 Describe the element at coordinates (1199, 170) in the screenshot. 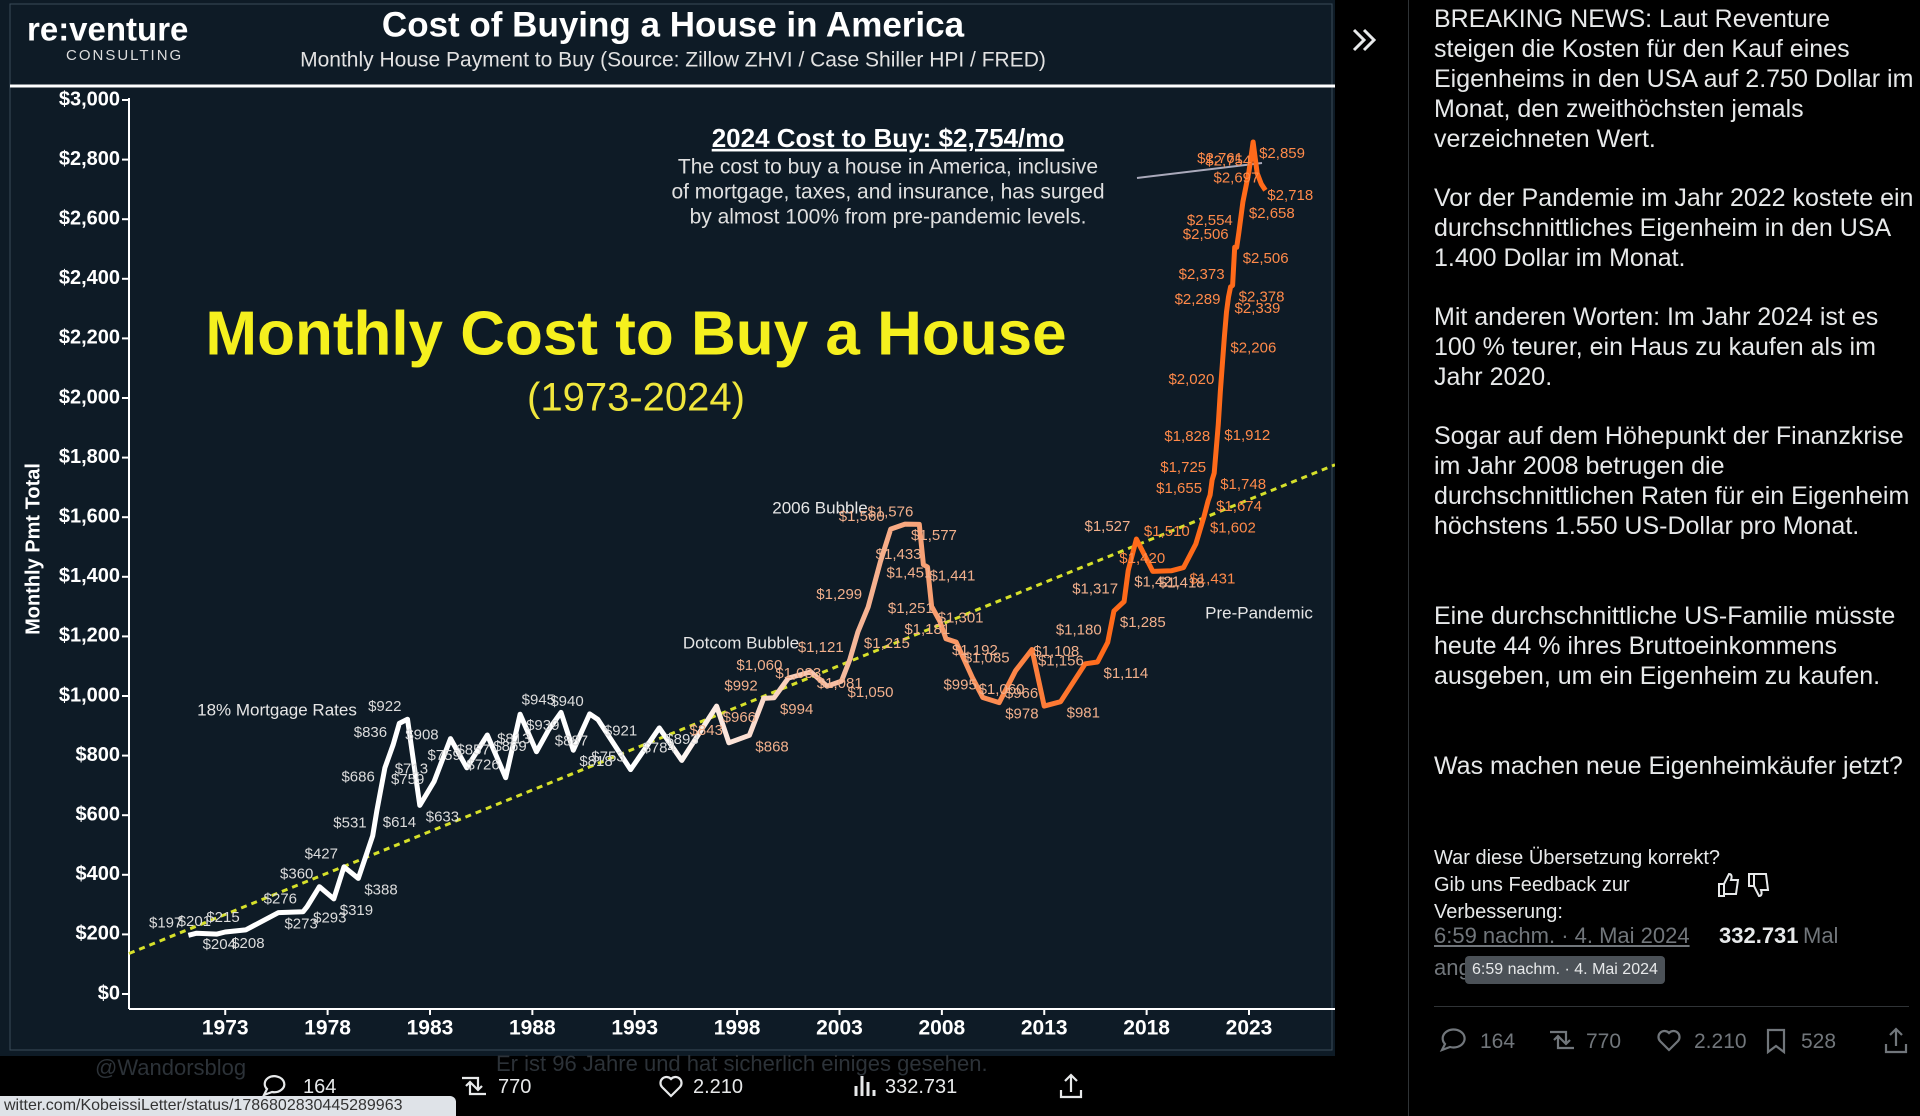

I see `callout-arrow` at that location.